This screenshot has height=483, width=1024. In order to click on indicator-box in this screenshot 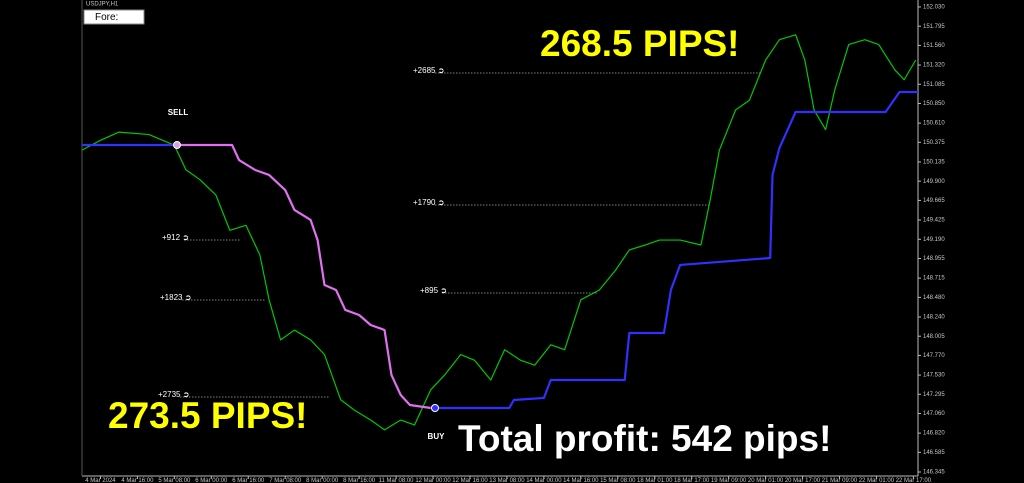, I will do `click(114, 17)`.